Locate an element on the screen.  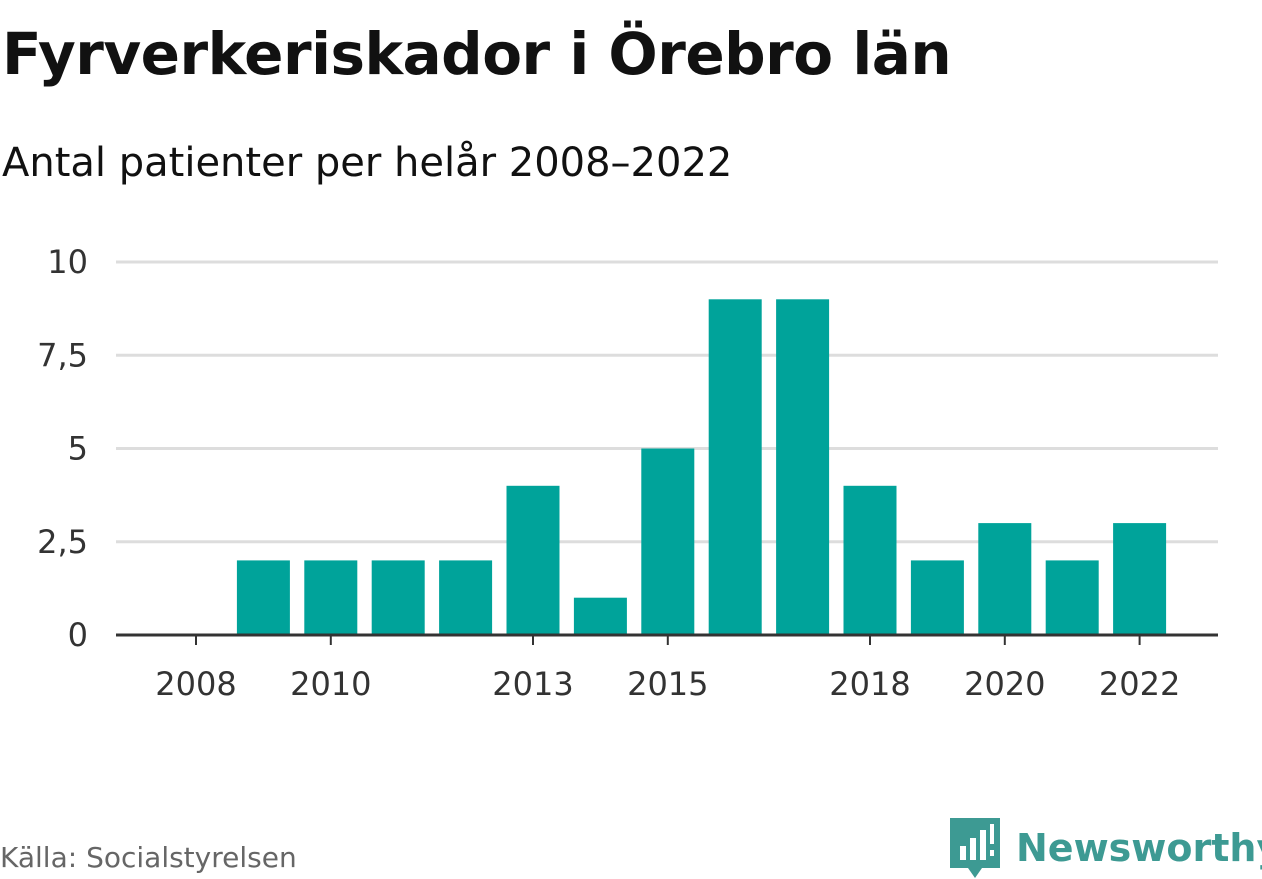
bar-2020 is located at coordinates (1005, 579).